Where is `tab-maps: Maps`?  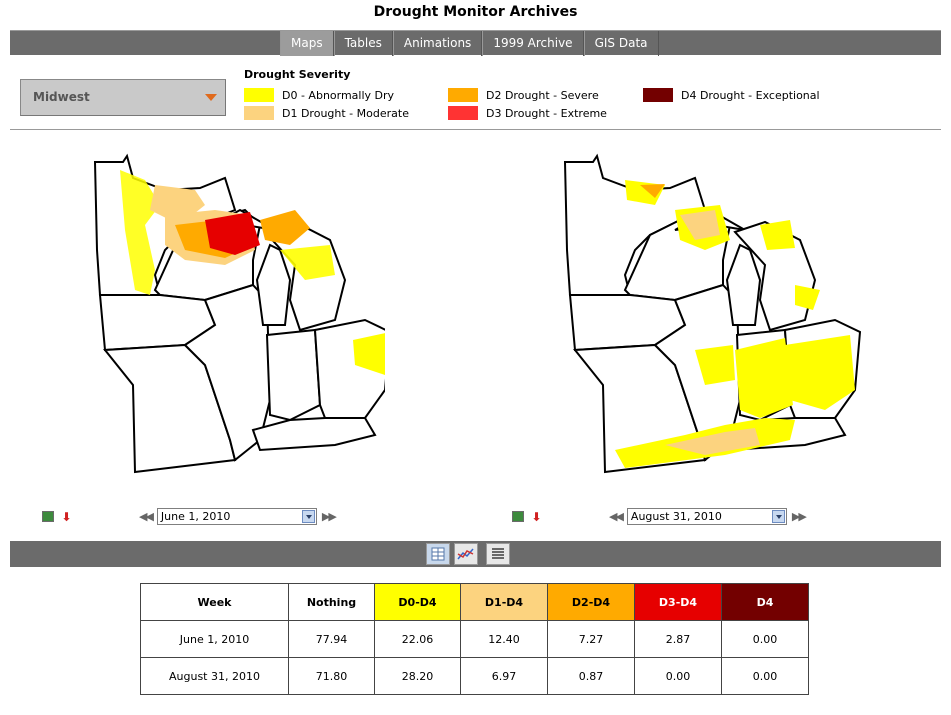
tab-maps: Maps is located at coordinates (307, 43).